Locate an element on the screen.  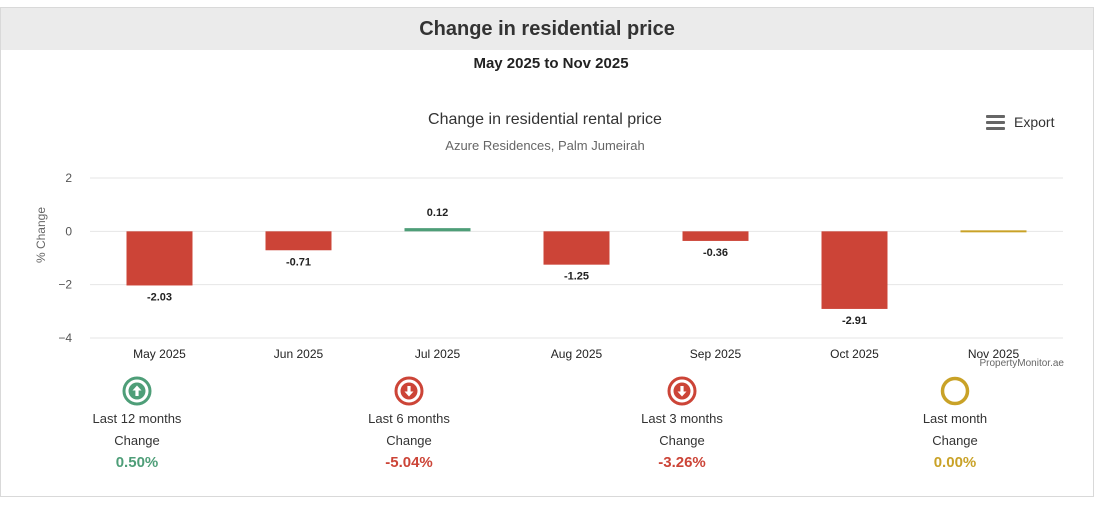
chart-subtitle: Azure Residences, Palm Jumeirah is located at coordinates (545, 145).